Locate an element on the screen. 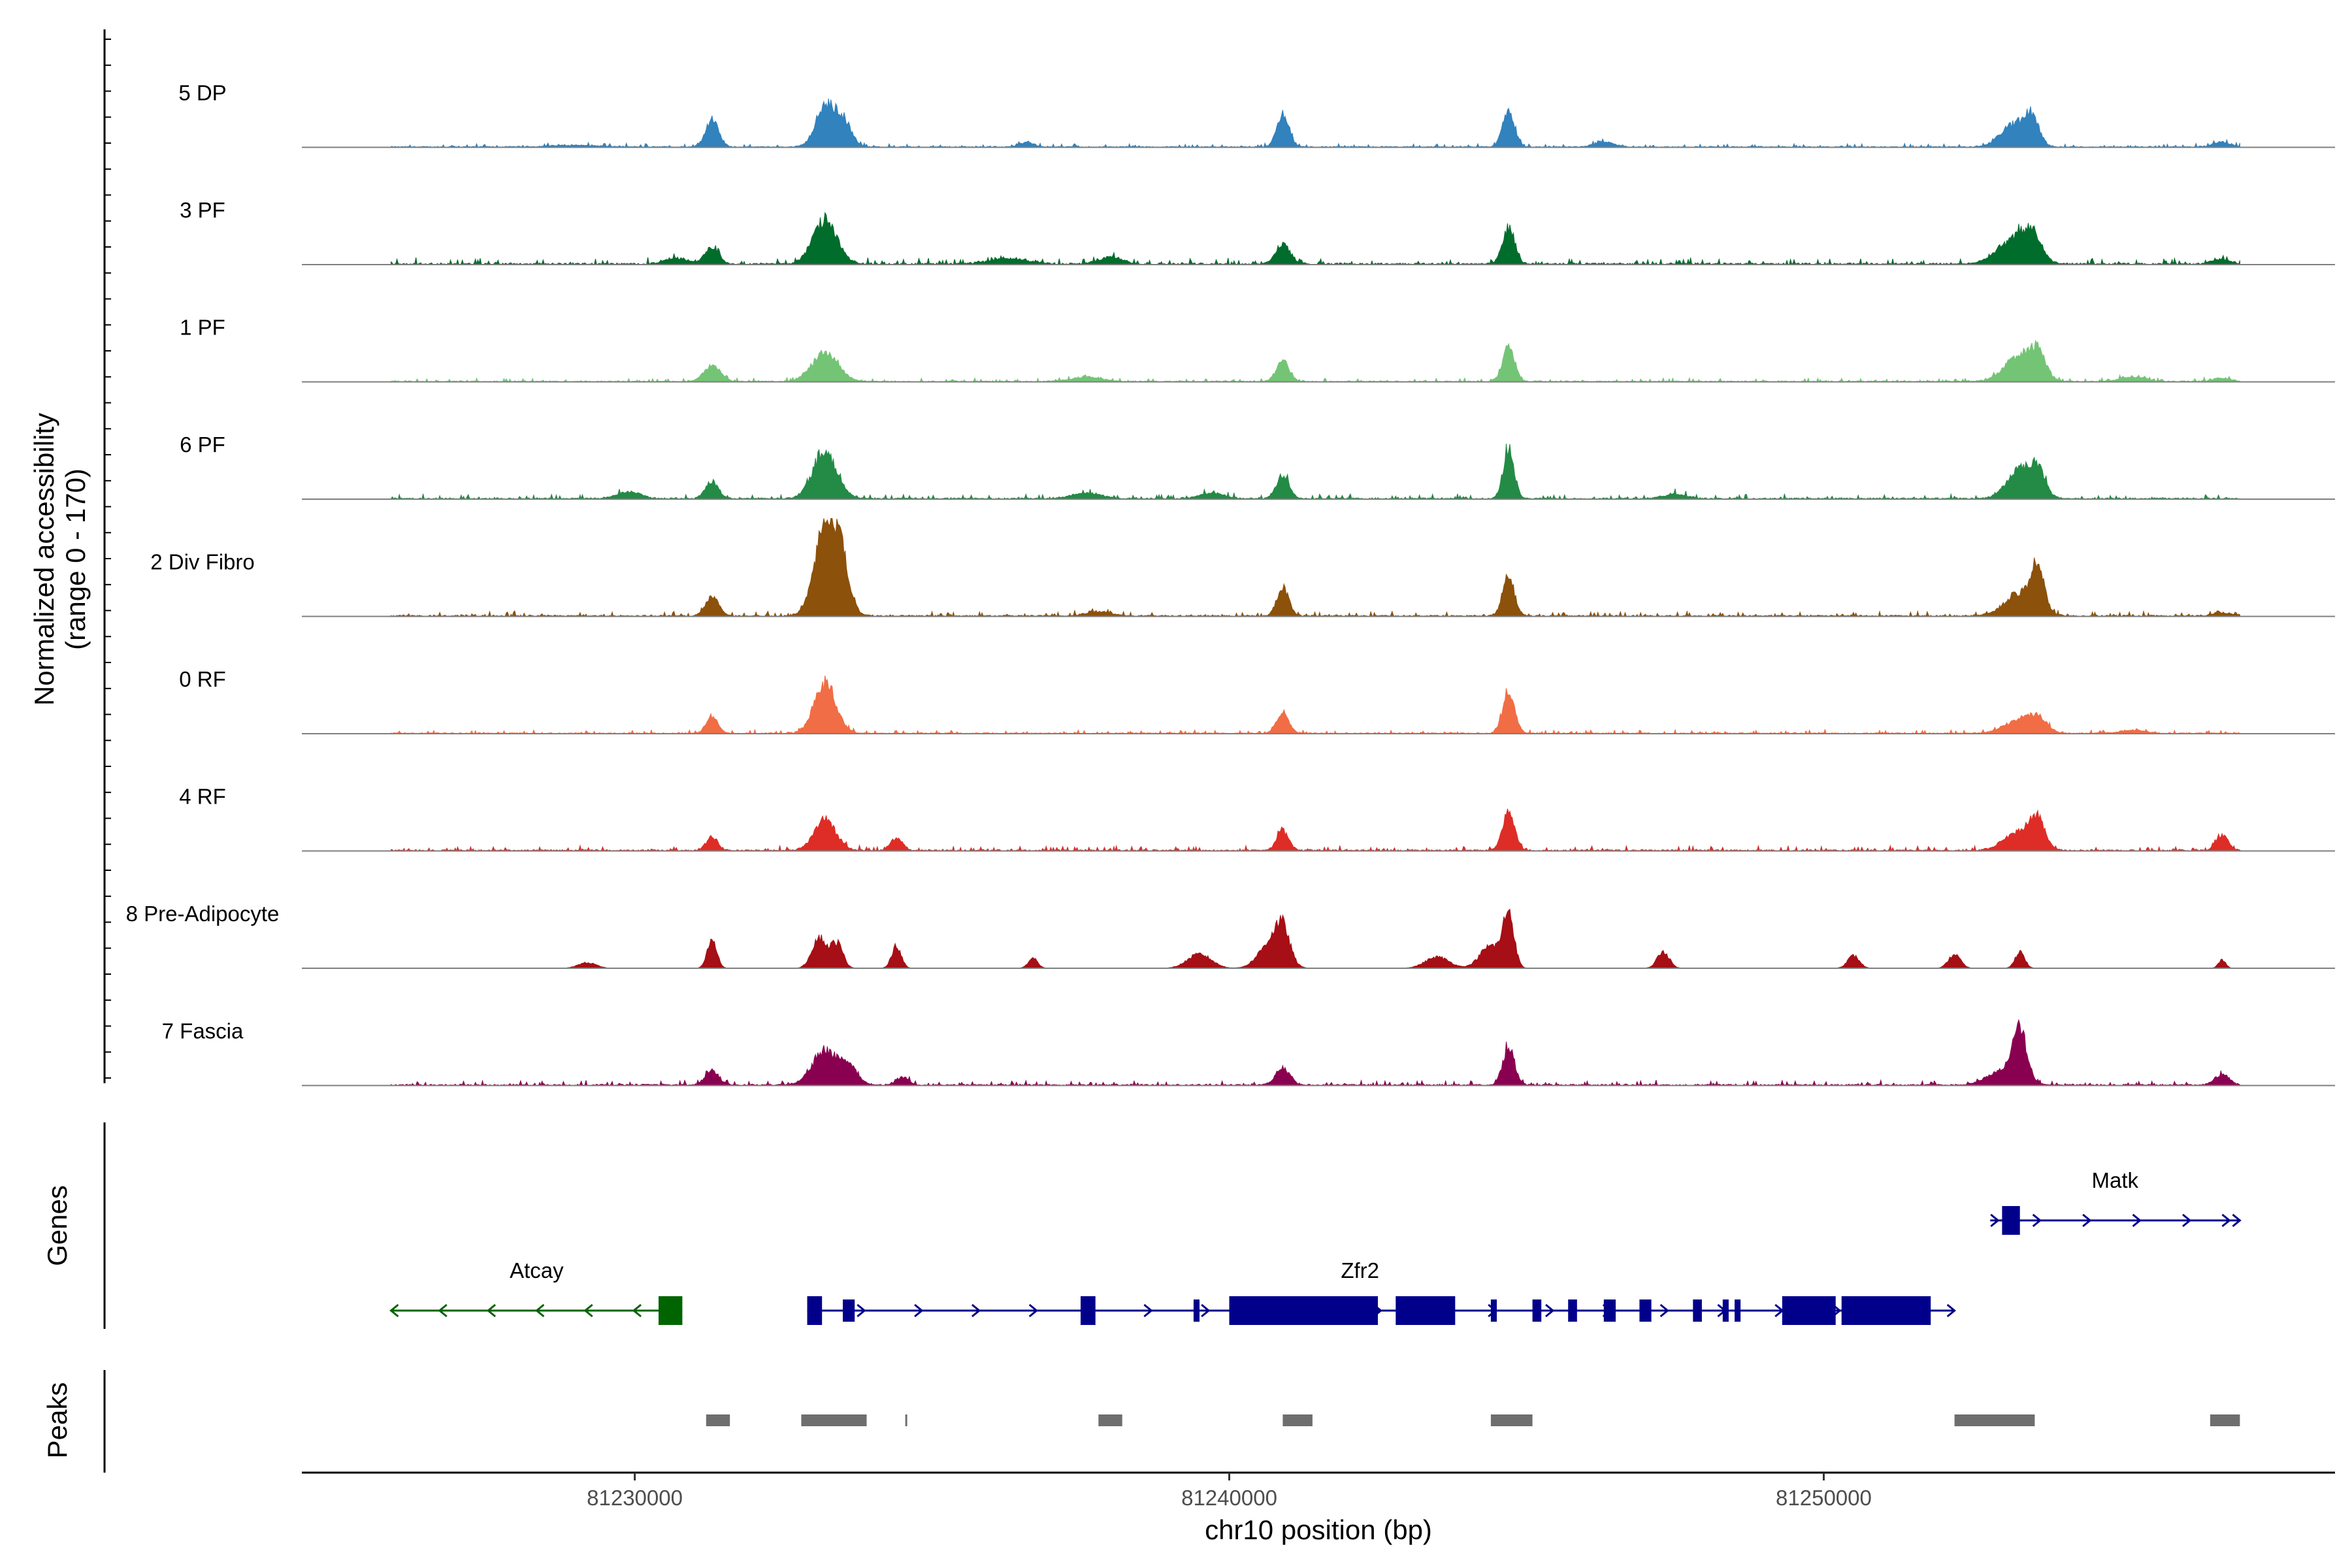 Image resolution: width=2352 pixels, height=1568 pixels. x-axis-ticks: 81230000 81240000 81250000 is located at coordinates (1229, 1491).